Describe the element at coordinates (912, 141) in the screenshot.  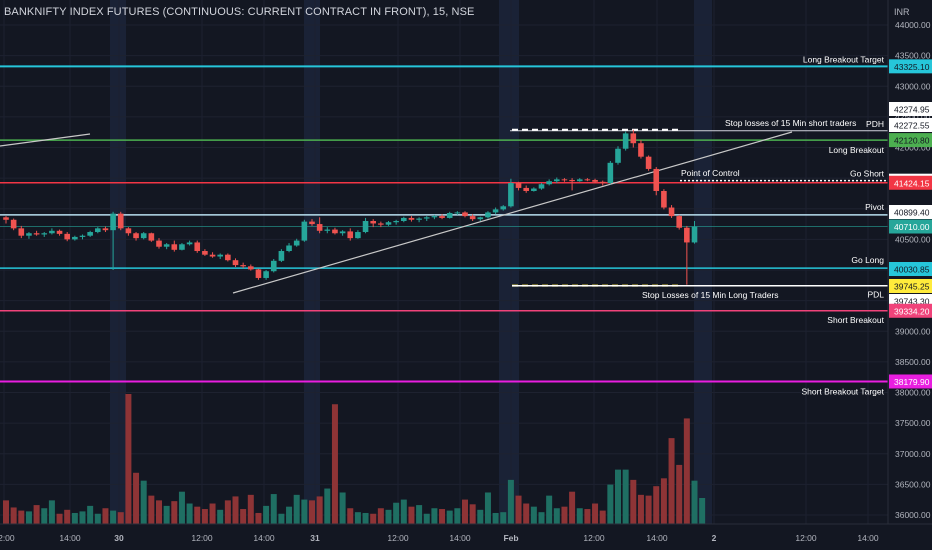
I see `price-tag-text-long-breakout: 42120.80` at that location.